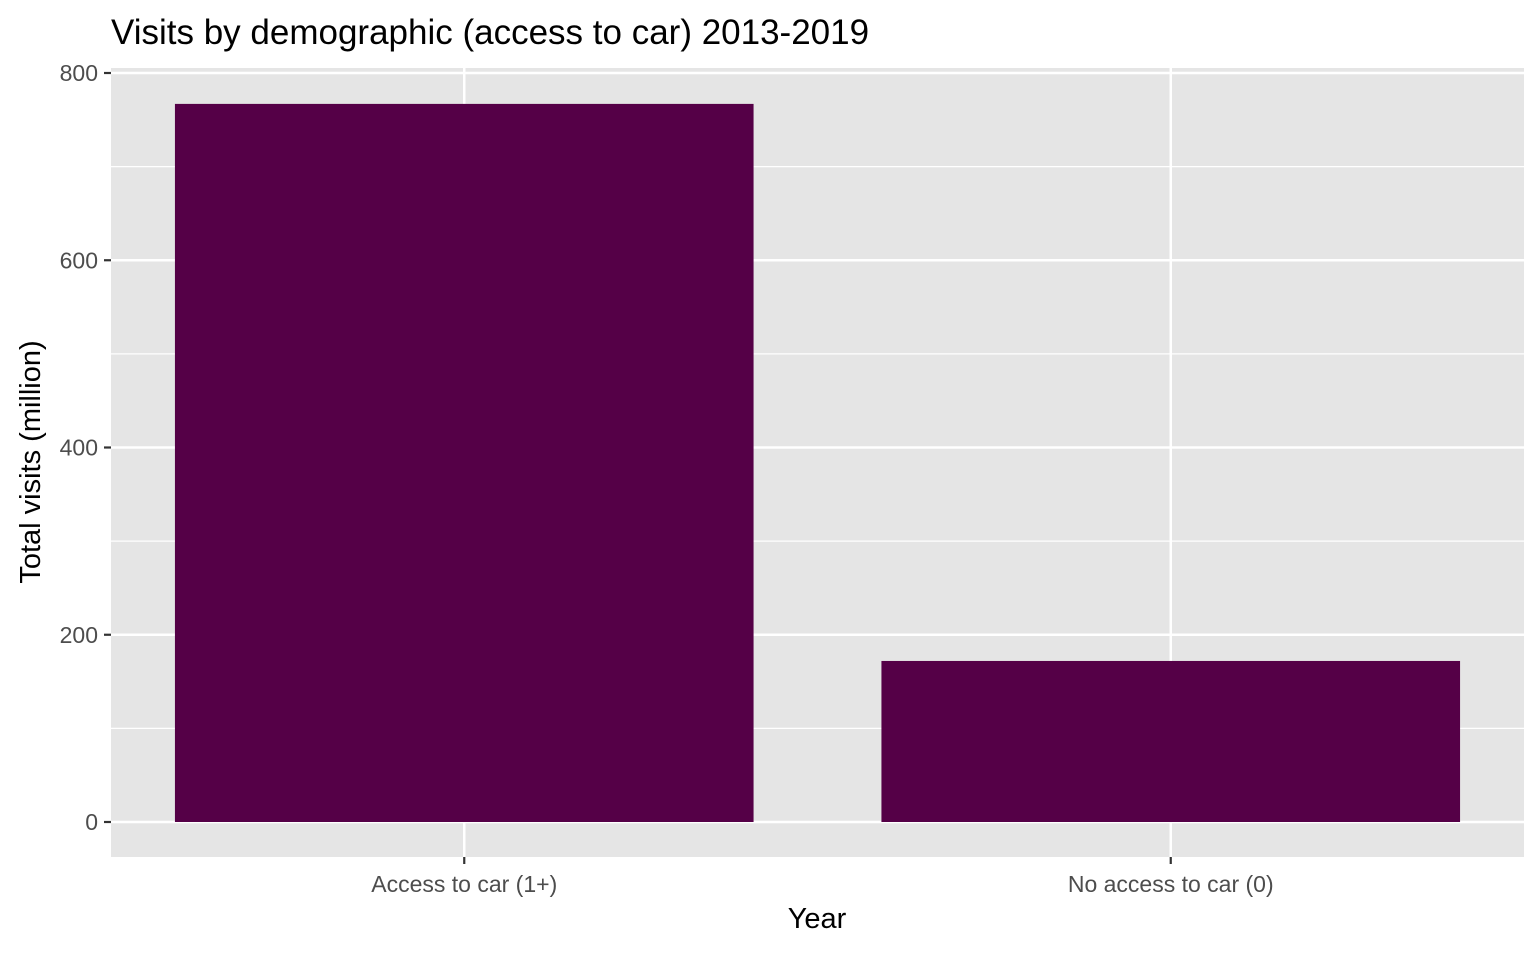 This screenshot has height=956, width=1540. I want to click on x-axis-label: Year, so click(817, 919).